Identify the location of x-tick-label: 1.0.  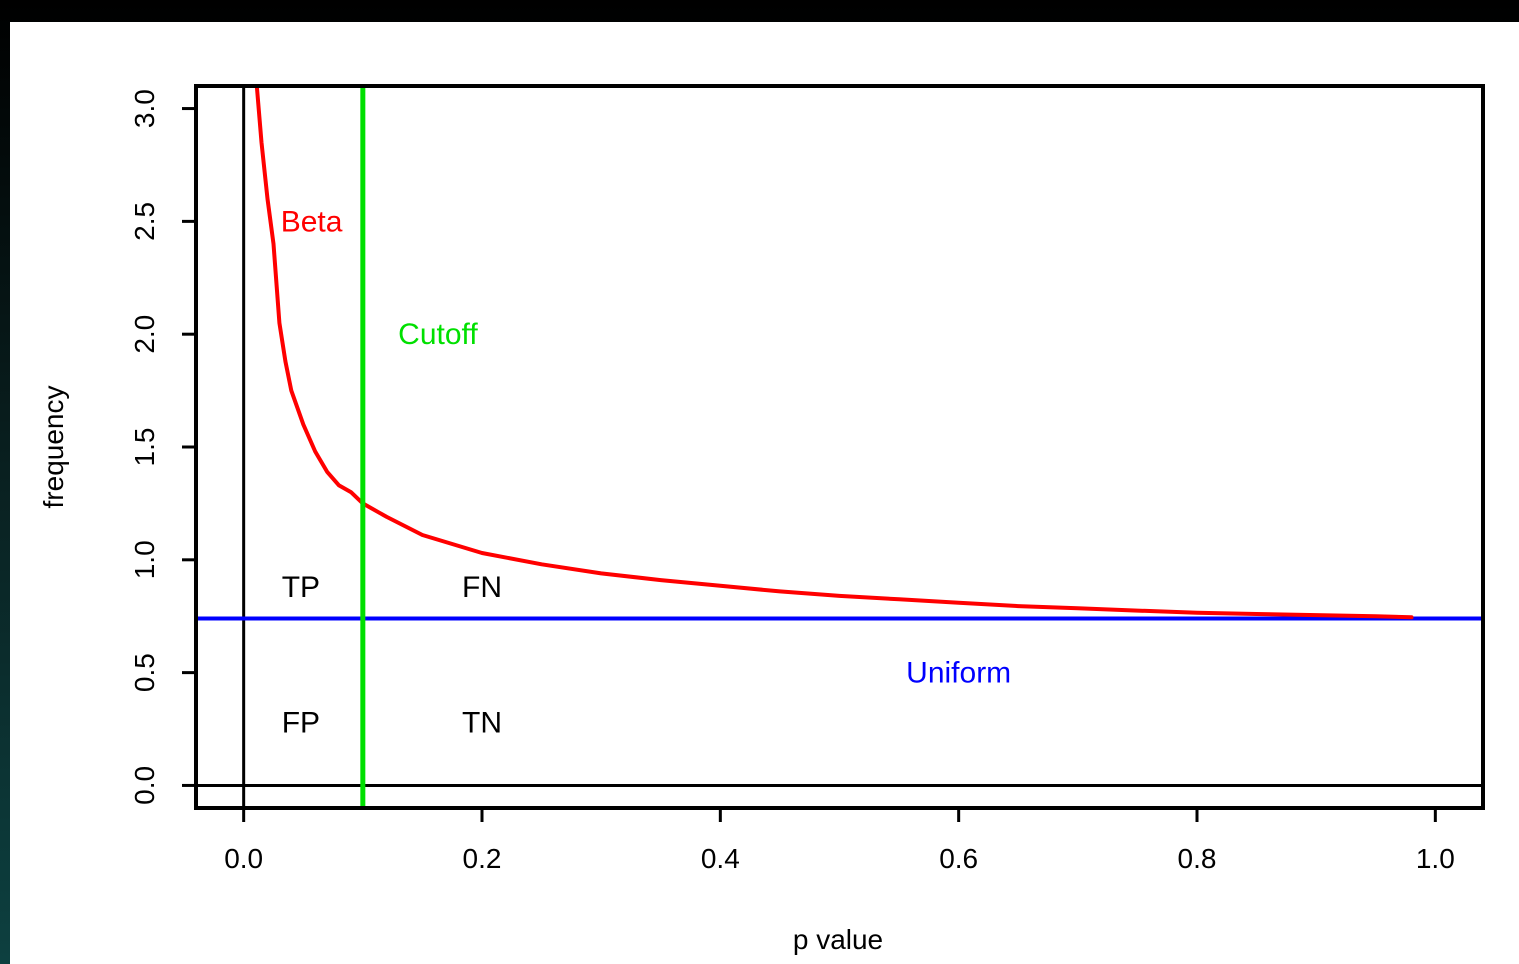
(1435, 858).